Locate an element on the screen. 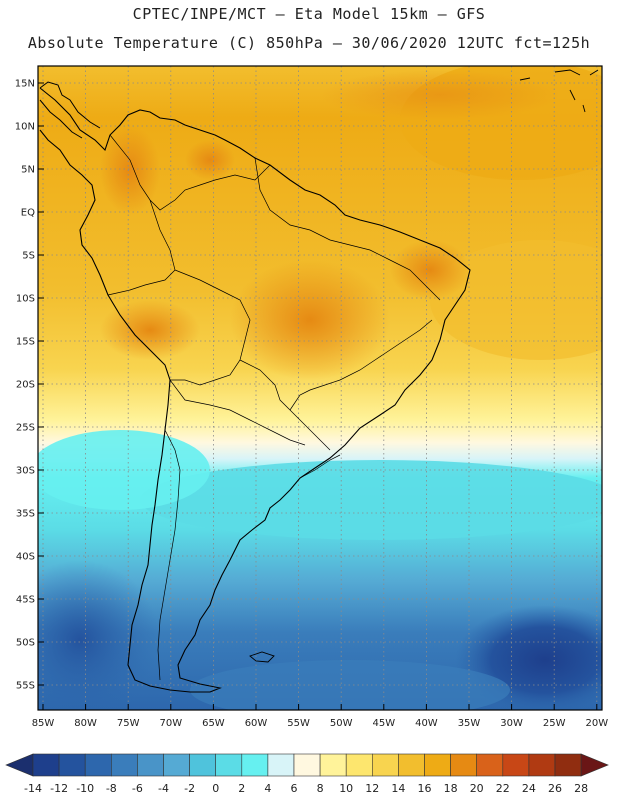 Image resolution: width=618 pixels, height=800 pixels. colorbar-tick-label: 26 is located at coordinates (555, 788).